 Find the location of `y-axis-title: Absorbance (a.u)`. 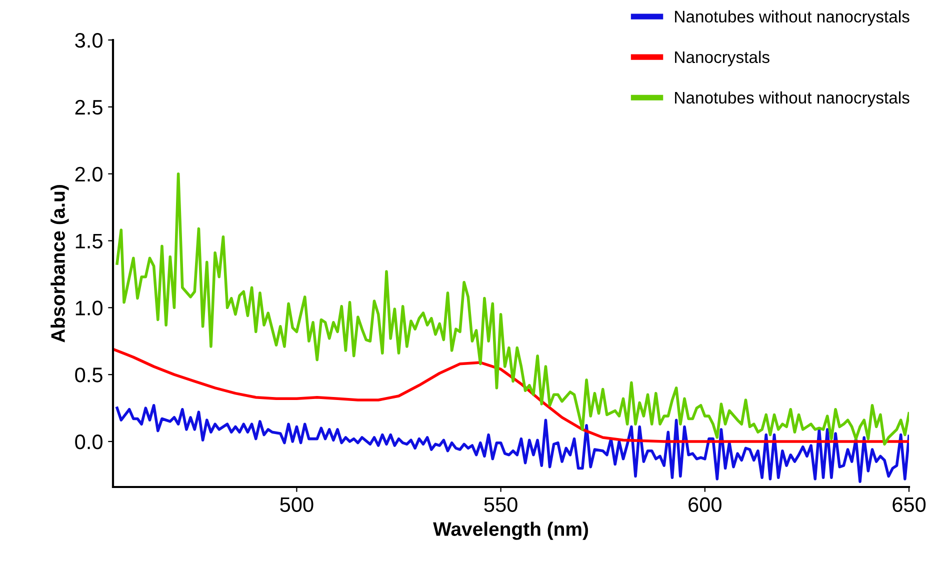

y-axis-title: Absorbance (a.u) is located at coordinates (59, 263).